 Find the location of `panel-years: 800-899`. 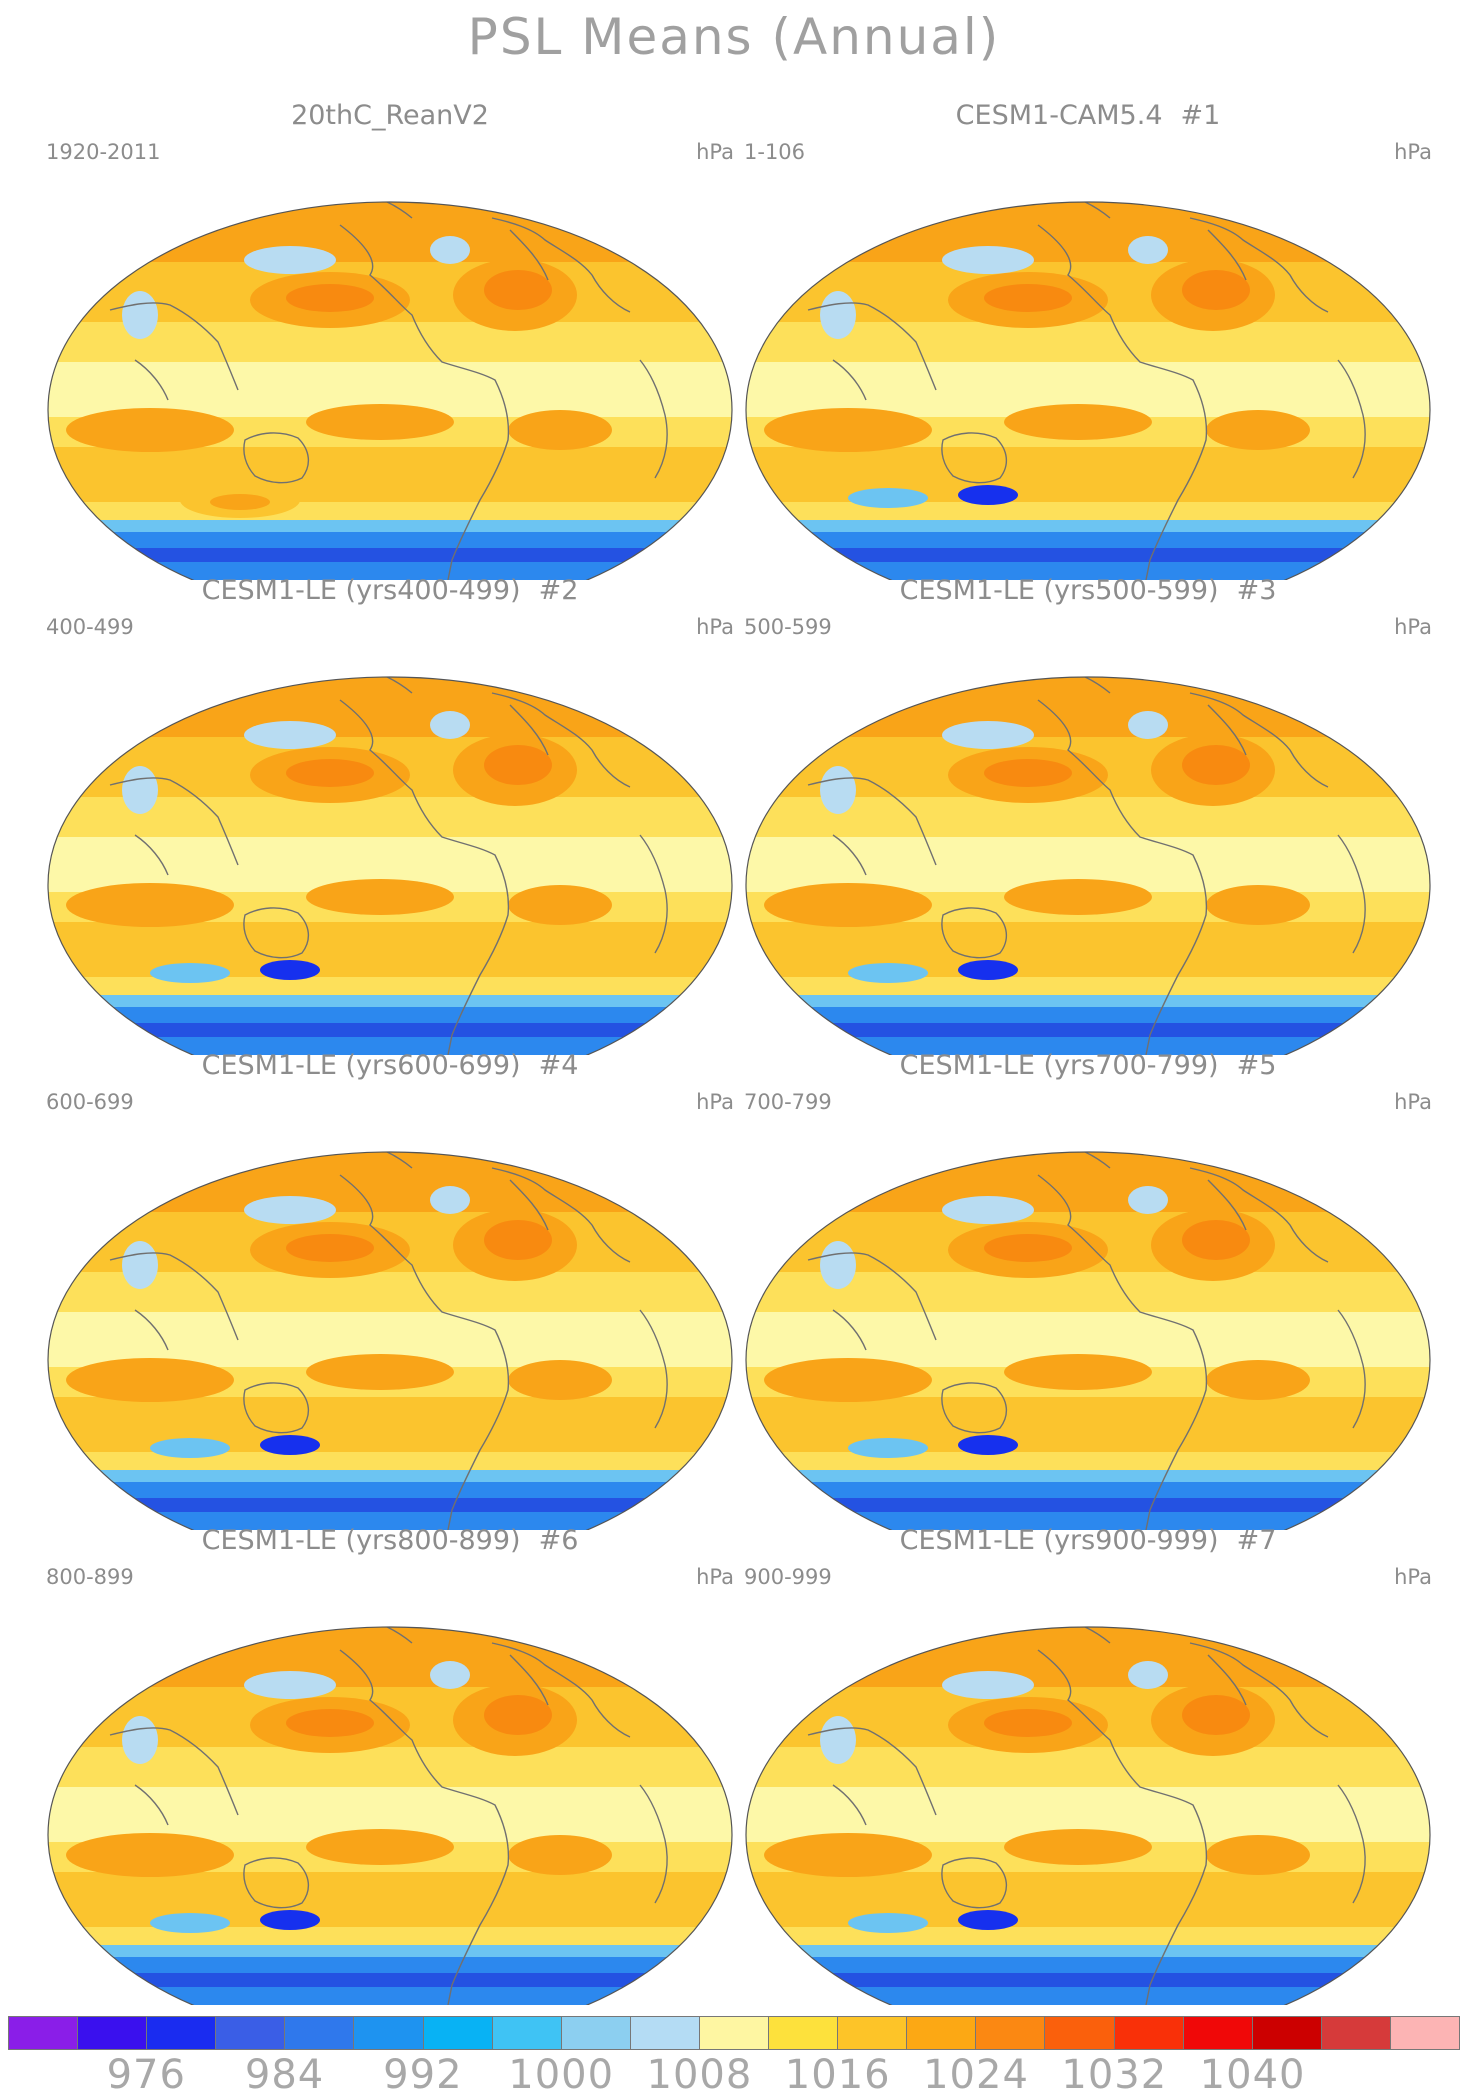

panel-years: 800-899 is located at coordinates (90, 1577).